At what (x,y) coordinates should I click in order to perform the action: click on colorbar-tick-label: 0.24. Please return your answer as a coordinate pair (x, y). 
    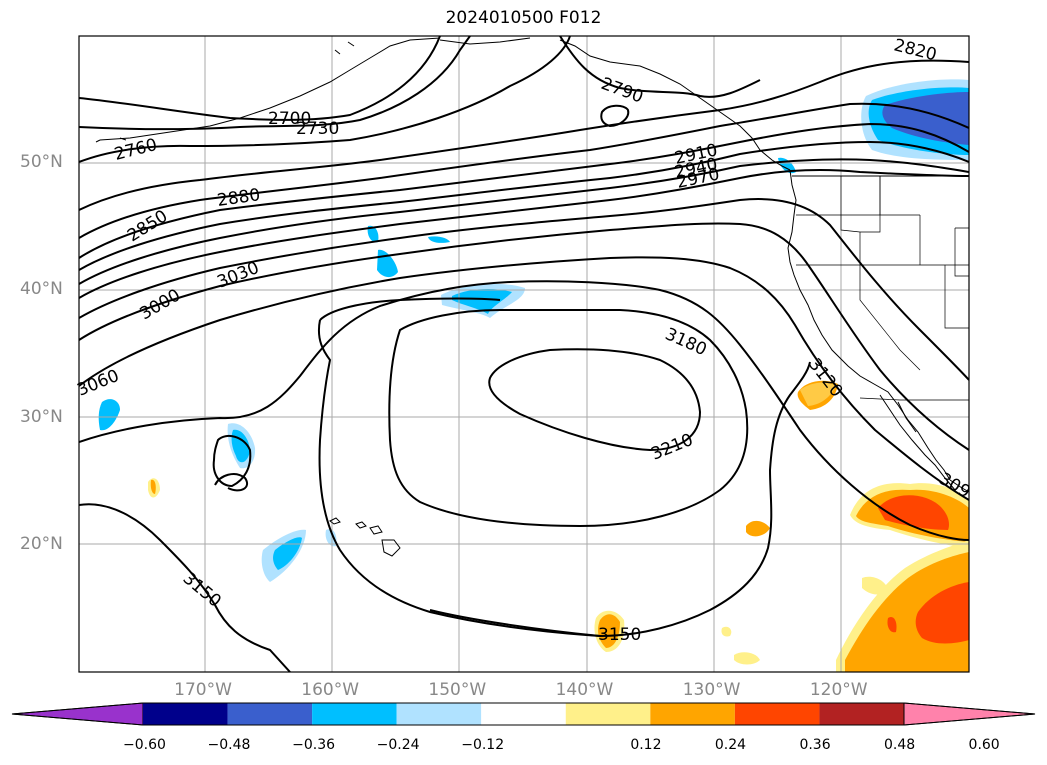
    Looking at the image, I should click on (730, 745).